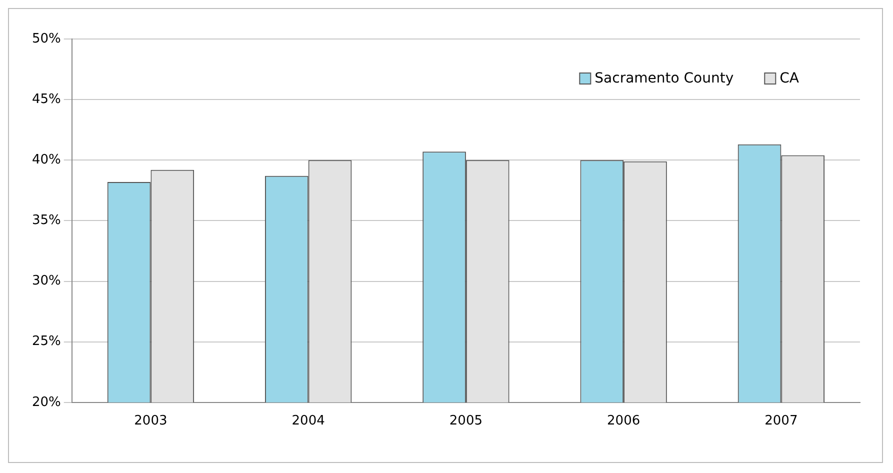  What do you see at coordinates (46, 220) in the screenshot?
I see `y-tick-label: 35%` at bounding box center [46, 220].